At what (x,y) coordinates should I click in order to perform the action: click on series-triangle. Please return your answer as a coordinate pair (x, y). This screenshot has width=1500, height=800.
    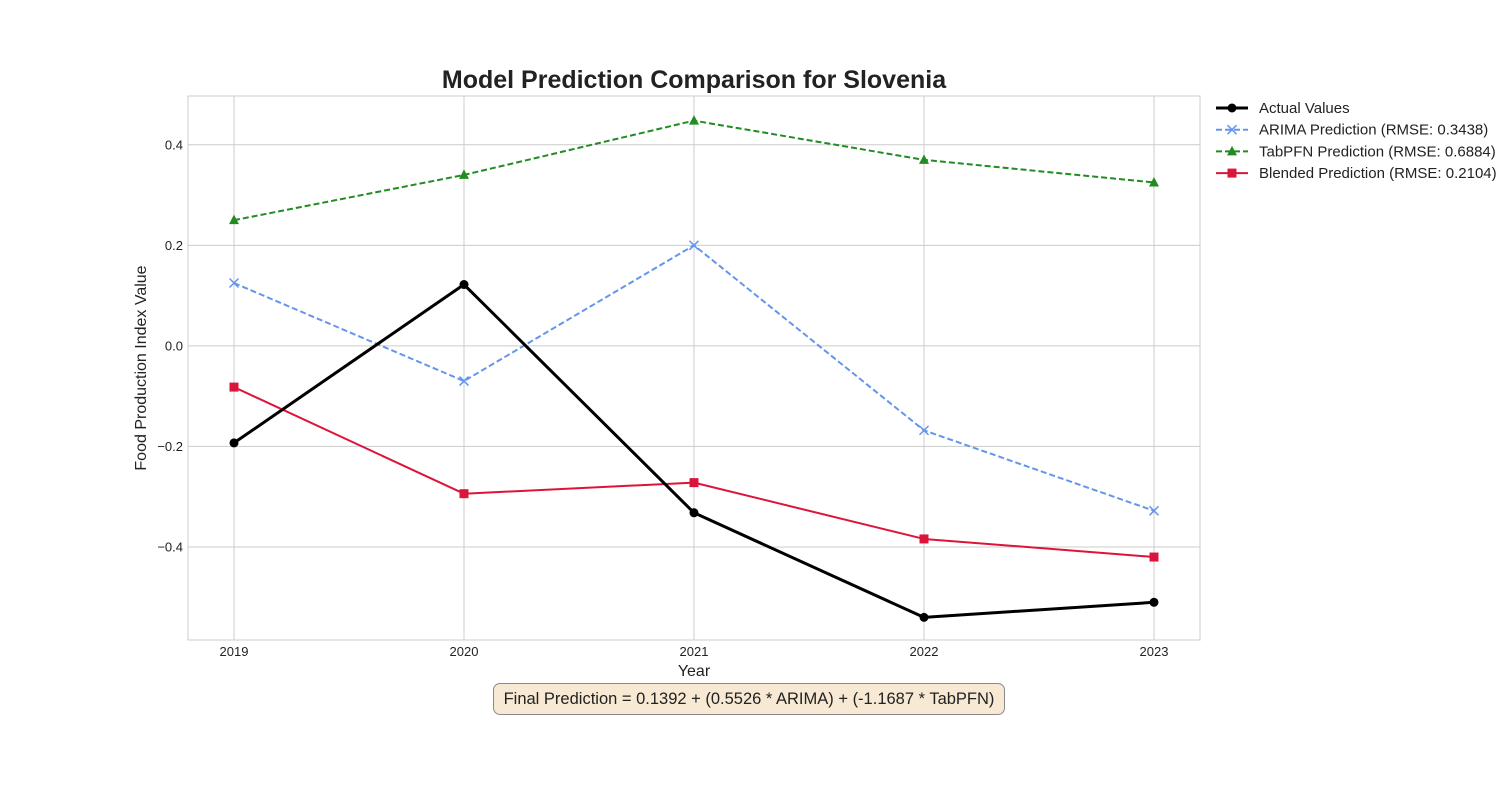
    Looking at the image, I should click on (694, 170).